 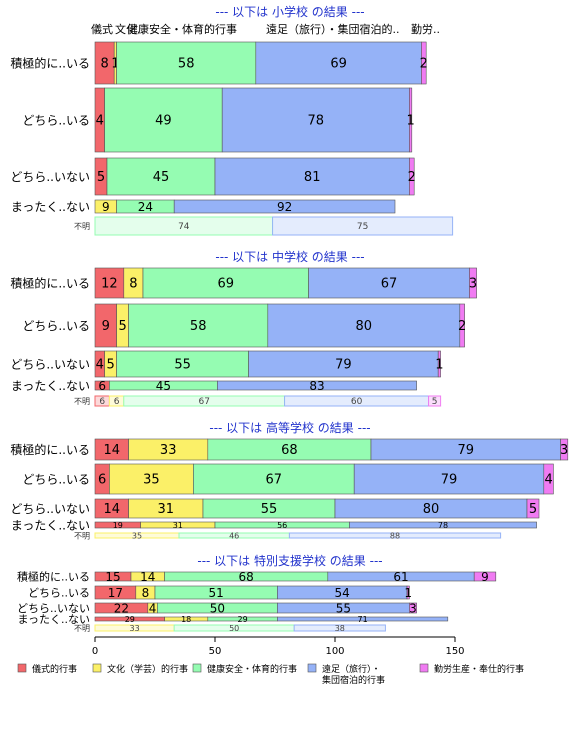 I want to click on x-axis: 0 50 100 150, so click(x=278, y=646).